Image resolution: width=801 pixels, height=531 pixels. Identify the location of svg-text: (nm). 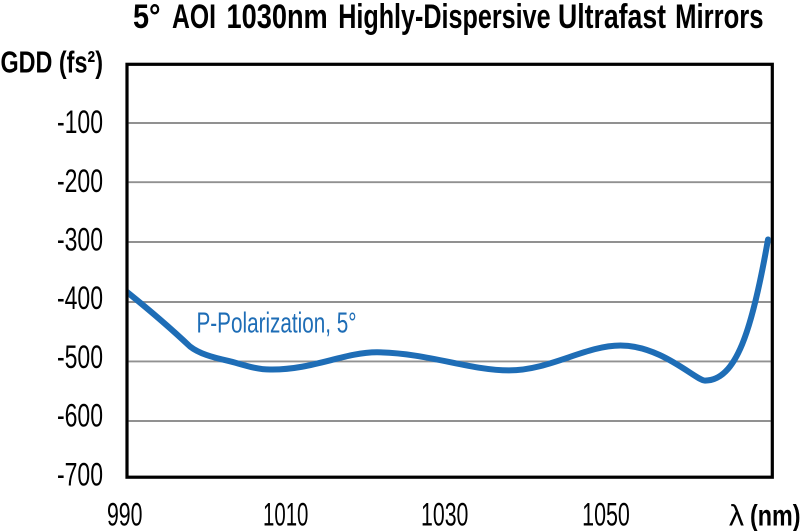
(775, 515).